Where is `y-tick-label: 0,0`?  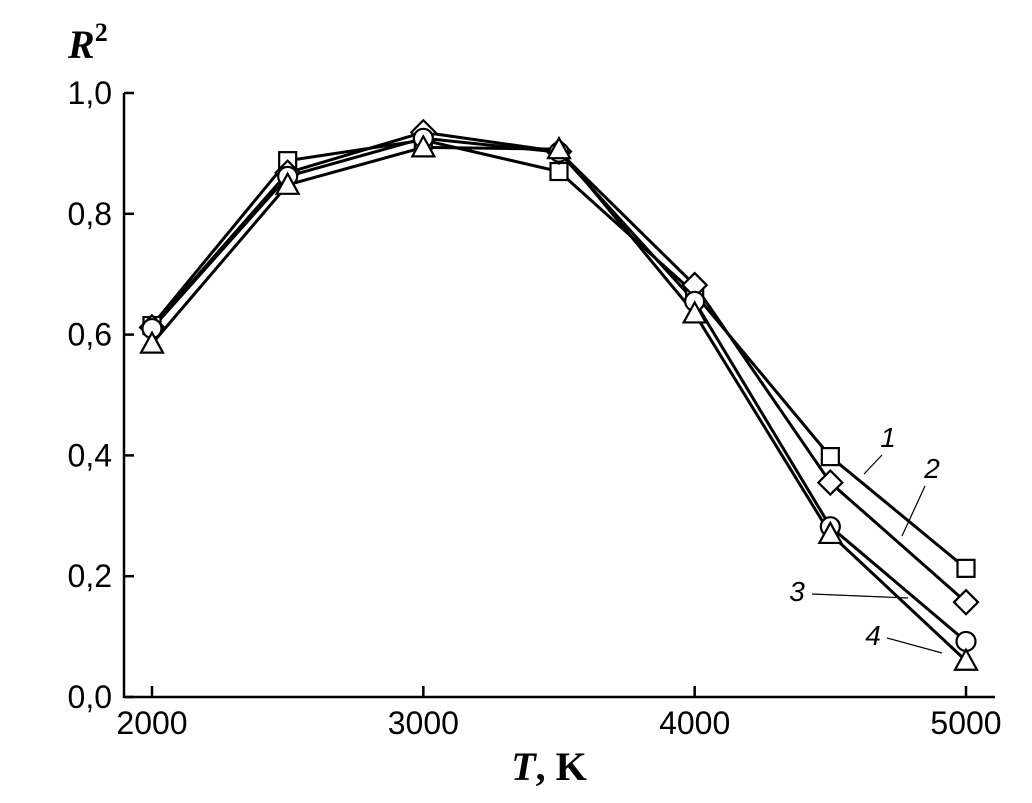 y-tick-label: 0,0 is located at coordinates (90, 697).